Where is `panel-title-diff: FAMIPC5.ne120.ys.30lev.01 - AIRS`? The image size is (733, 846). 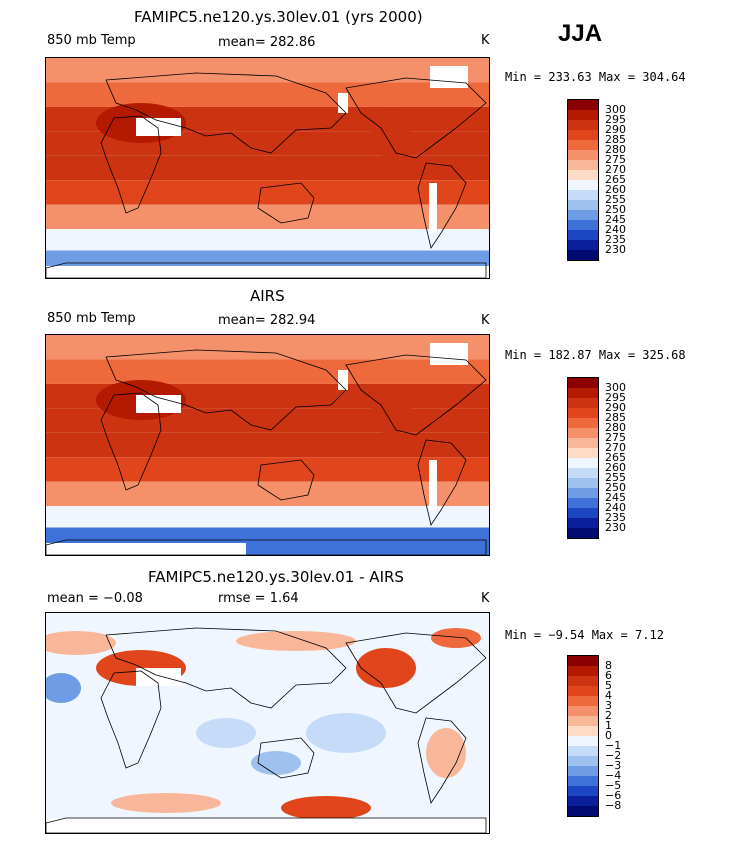 panel-title-diff: FAMIPC5.ne120.ys.30lev.01 - AIRS is located at coordinates (276, 577).